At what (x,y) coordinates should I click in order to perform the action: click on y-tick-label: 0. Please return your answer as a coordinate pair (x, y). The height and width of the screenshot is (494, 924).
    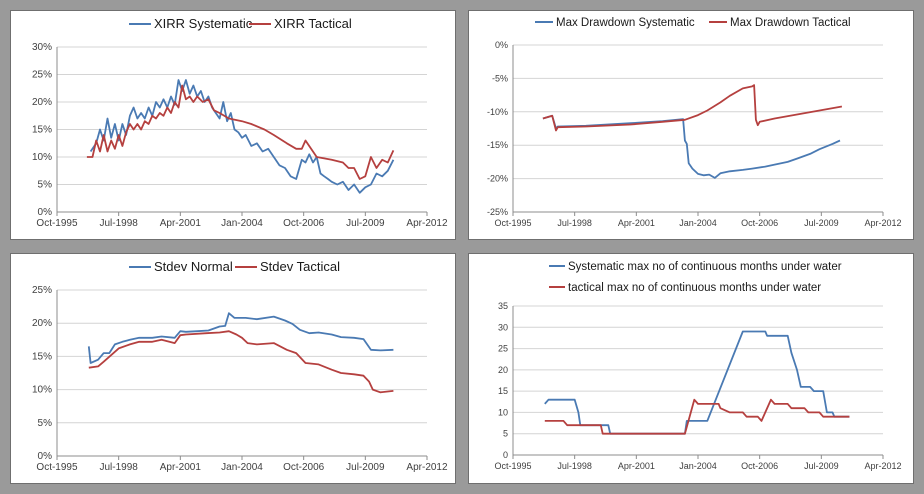
    Looking at the image, I should click on (505, 455).